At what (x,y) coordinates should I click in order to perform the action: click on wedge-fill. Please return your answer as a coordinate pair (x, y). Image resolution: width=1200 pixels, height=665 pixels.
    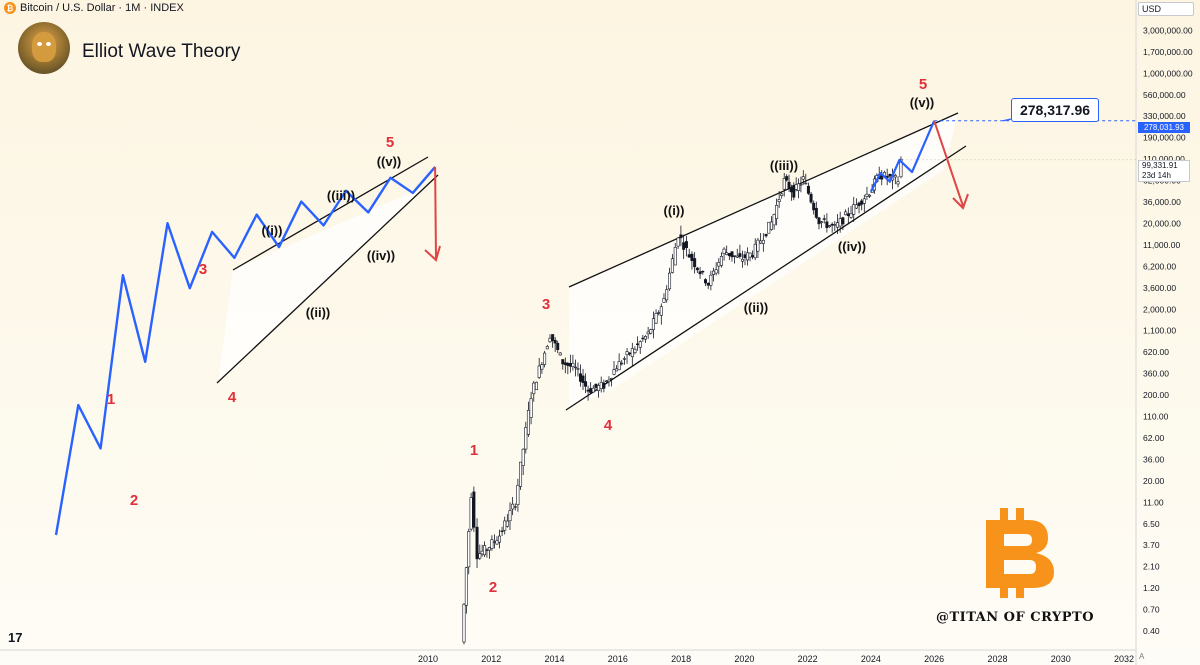
    Looking at the image, I should click on (763, 260).